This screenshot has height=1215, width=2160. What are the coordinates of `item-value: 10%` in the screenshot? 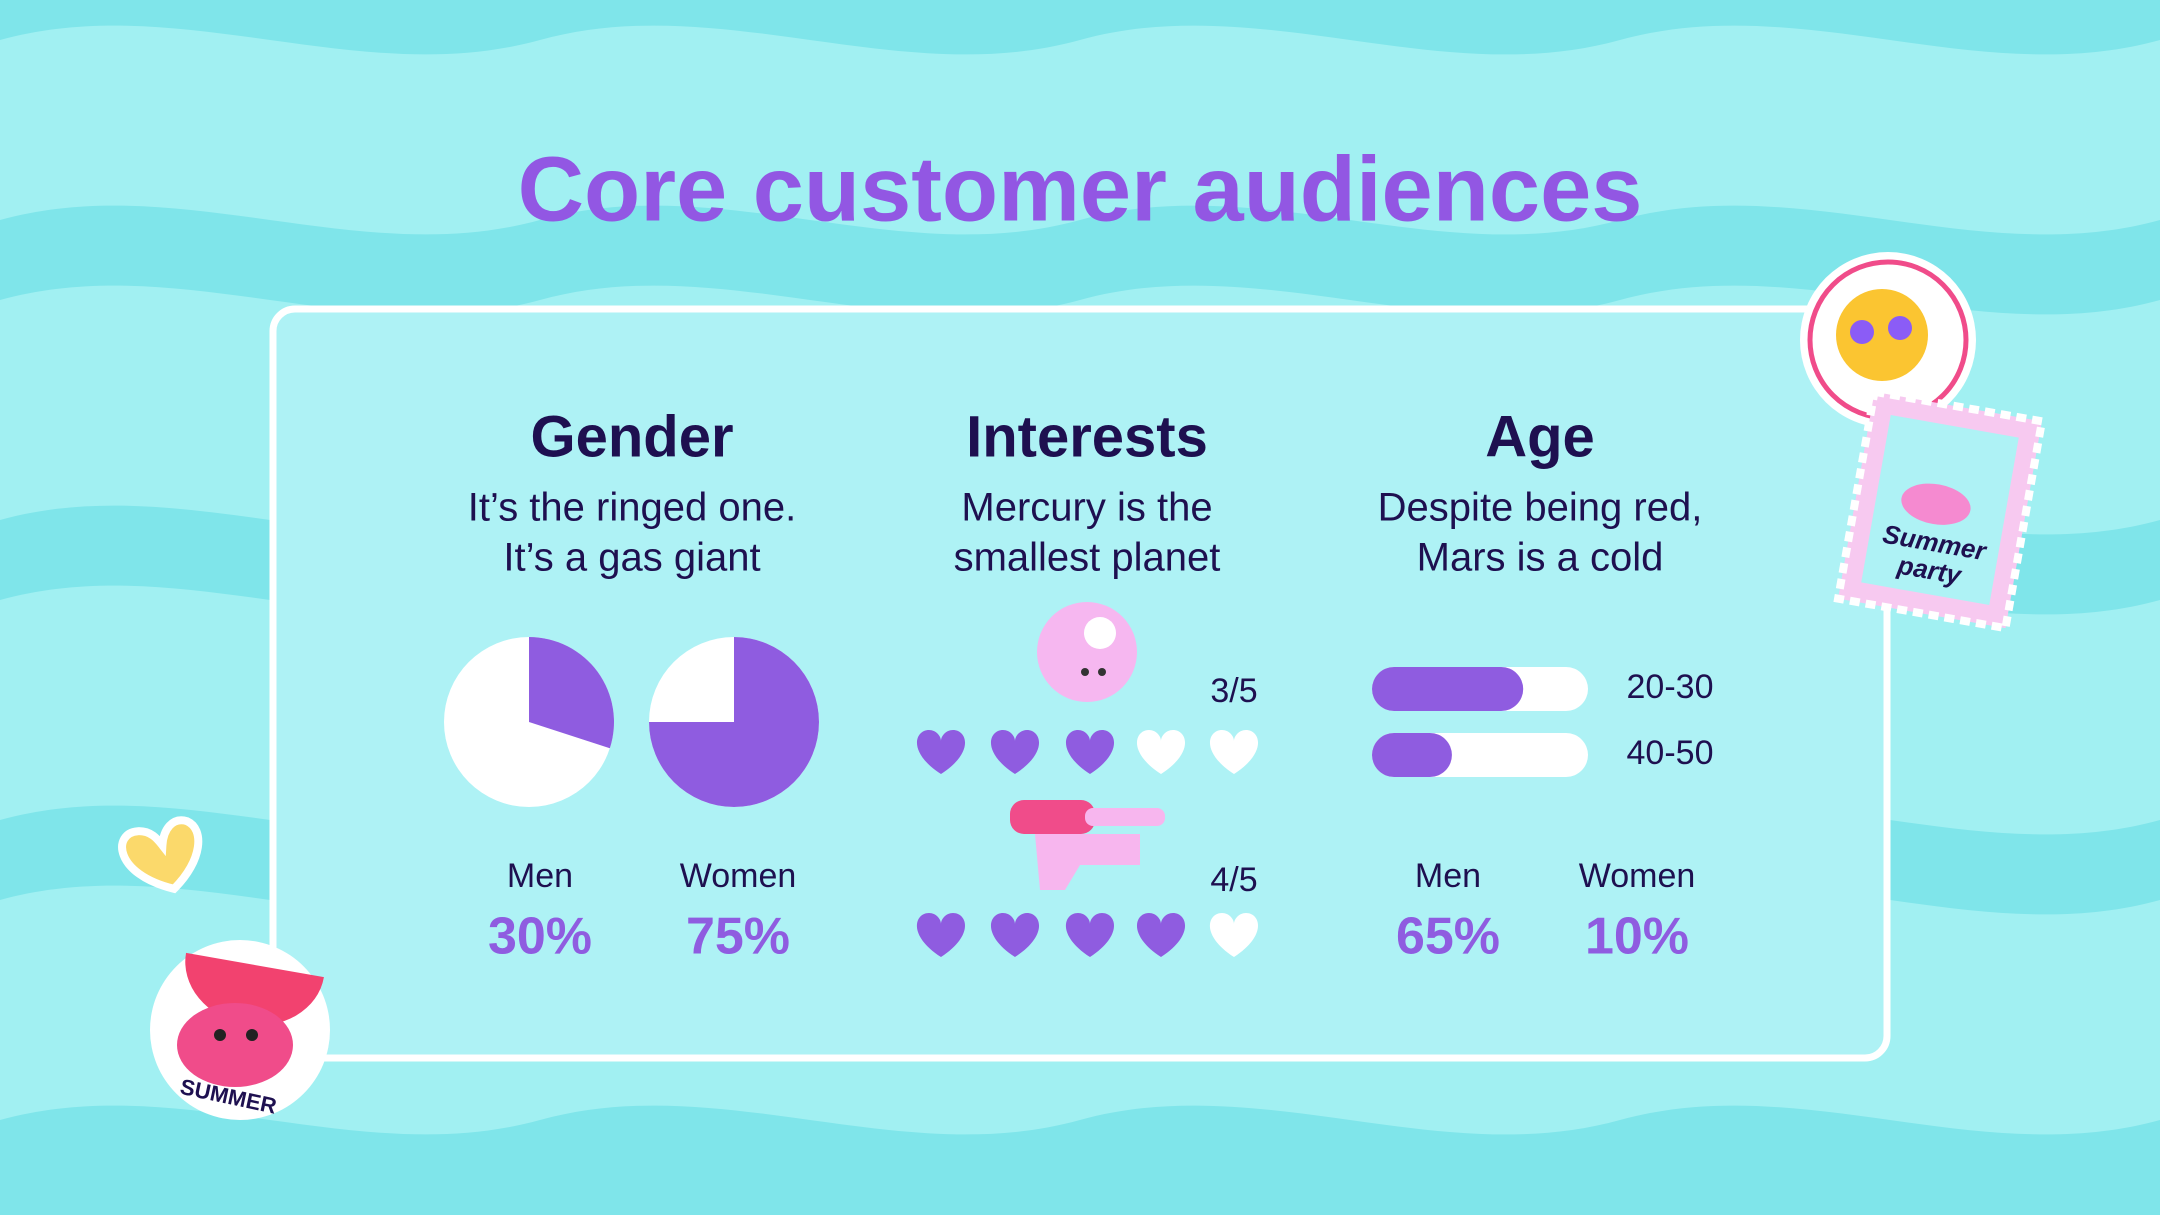 It's located at (1637, 937).